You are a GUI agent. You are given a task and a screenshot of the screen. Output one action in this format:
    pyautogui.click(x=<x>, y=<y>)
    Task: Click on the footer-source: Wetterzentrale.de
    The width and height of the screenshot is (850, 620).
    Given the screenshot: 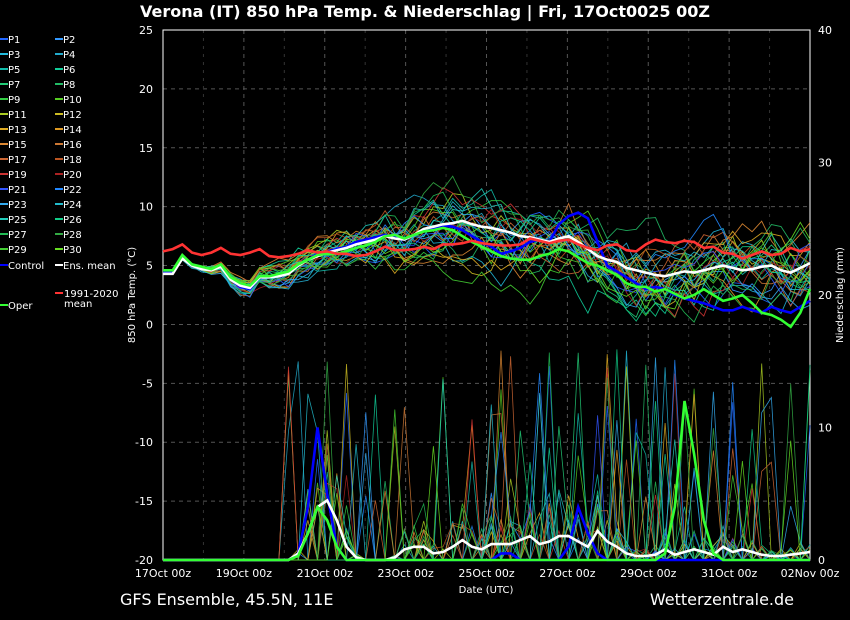 What is the action you would take?
    pyautogui.click(x=722, y=599)
    